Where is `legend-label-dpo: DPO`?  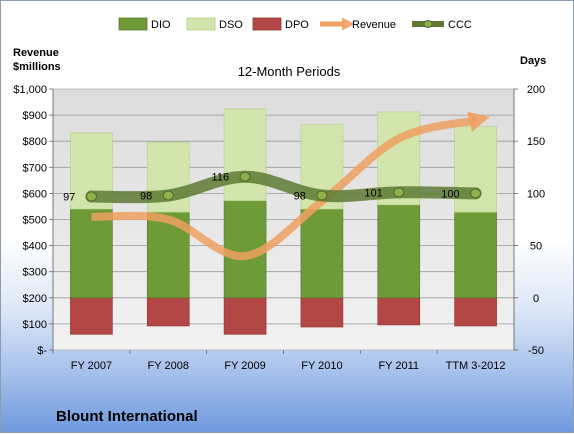
legend-label-dpo: DPO is located at coordinates (297, 25).